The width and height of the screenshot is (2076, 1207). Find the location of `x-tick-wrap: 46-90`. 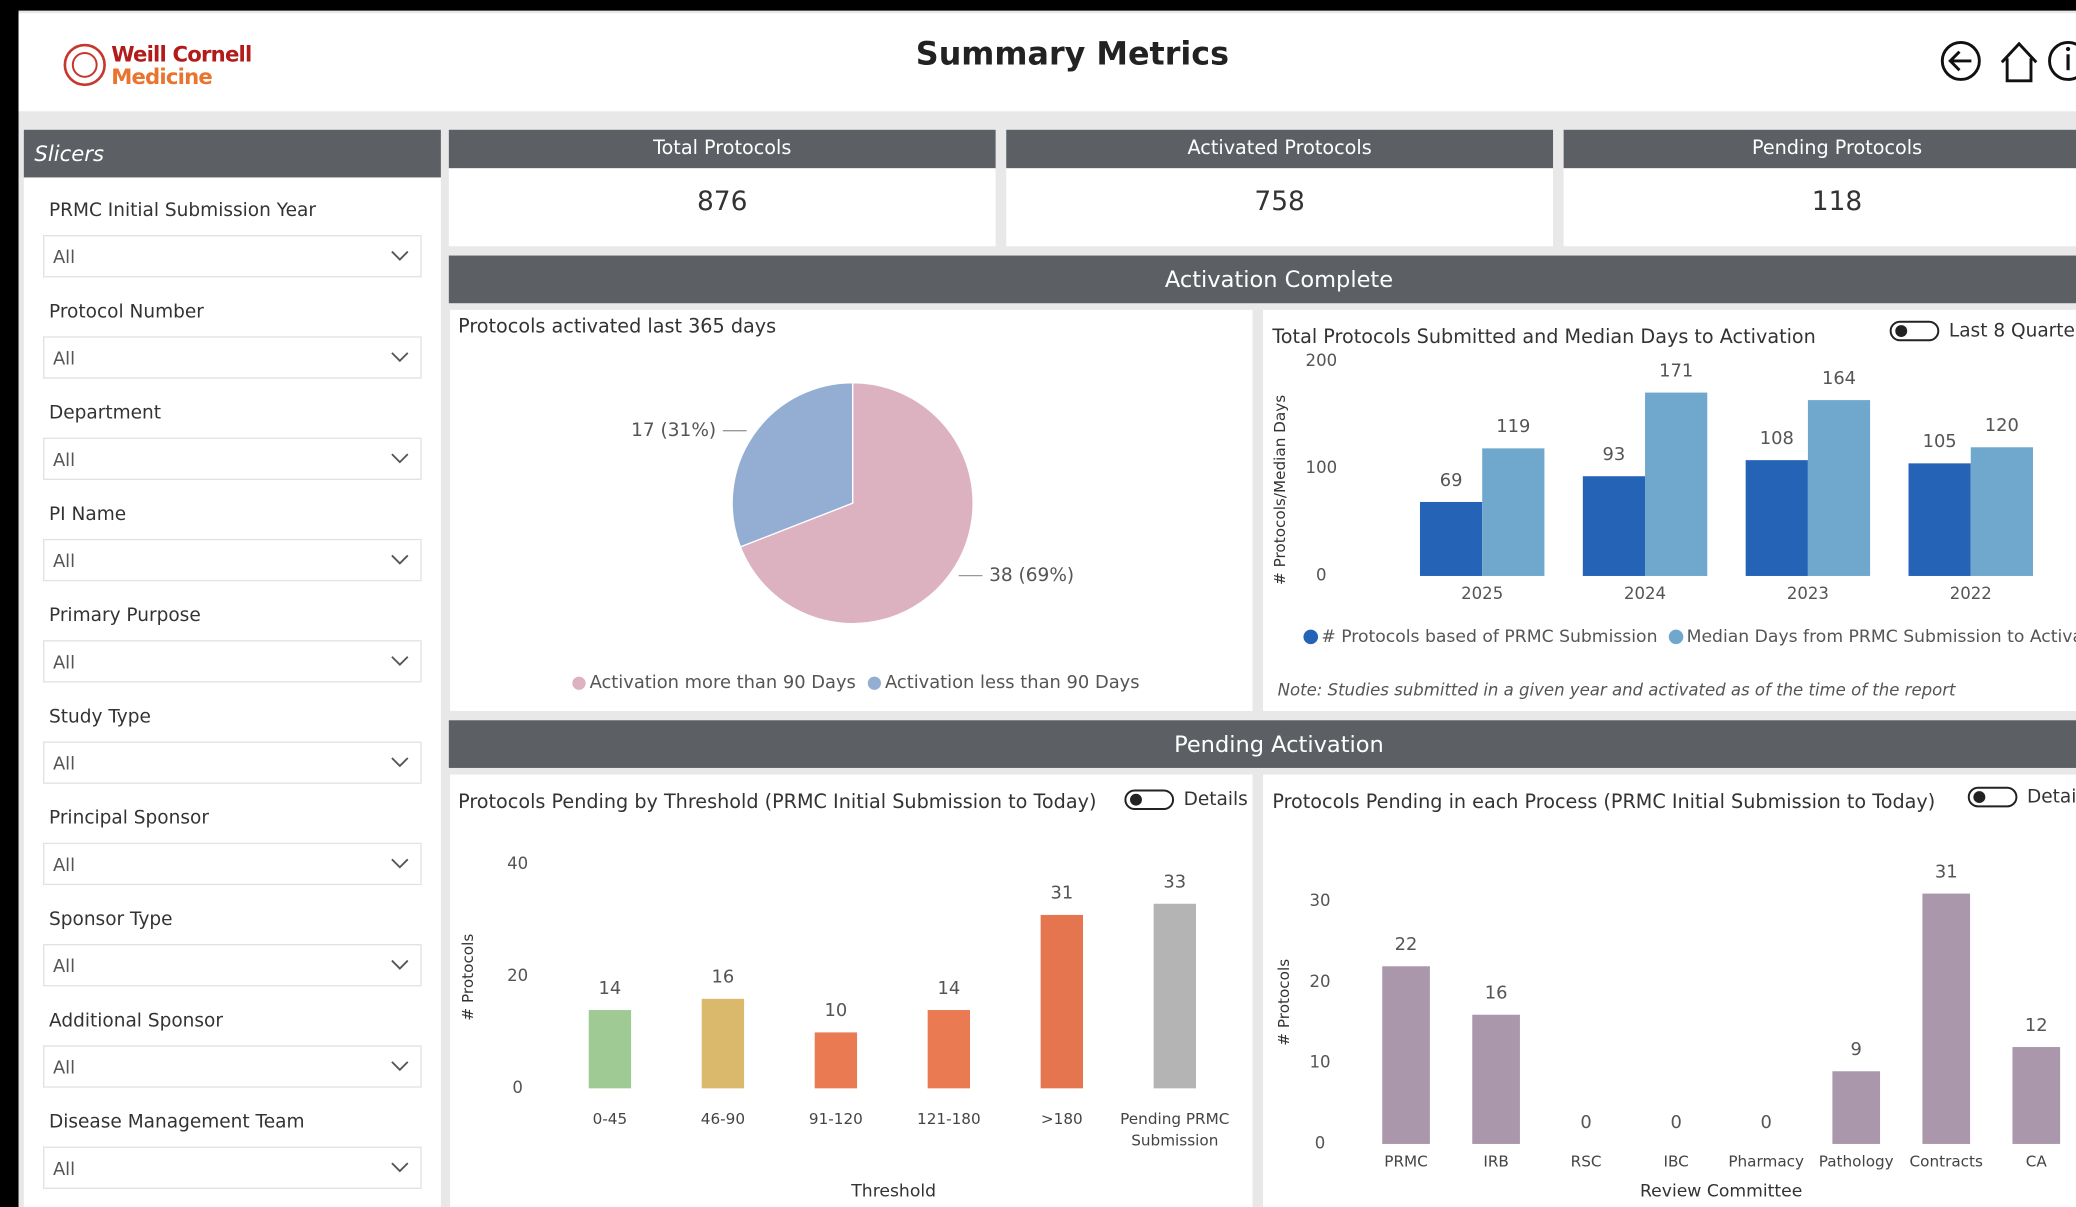

x-tick-wrap: 46-90 is located at coordinates (723, 1119).